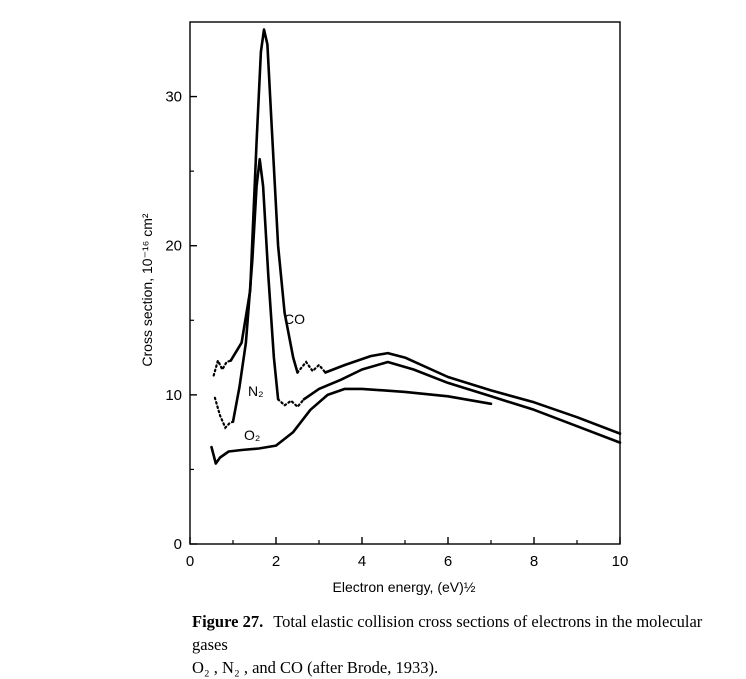  Describe the element at coordinates (294, 319) in the screenshot. I see `curve-label-co: CO` at that location.